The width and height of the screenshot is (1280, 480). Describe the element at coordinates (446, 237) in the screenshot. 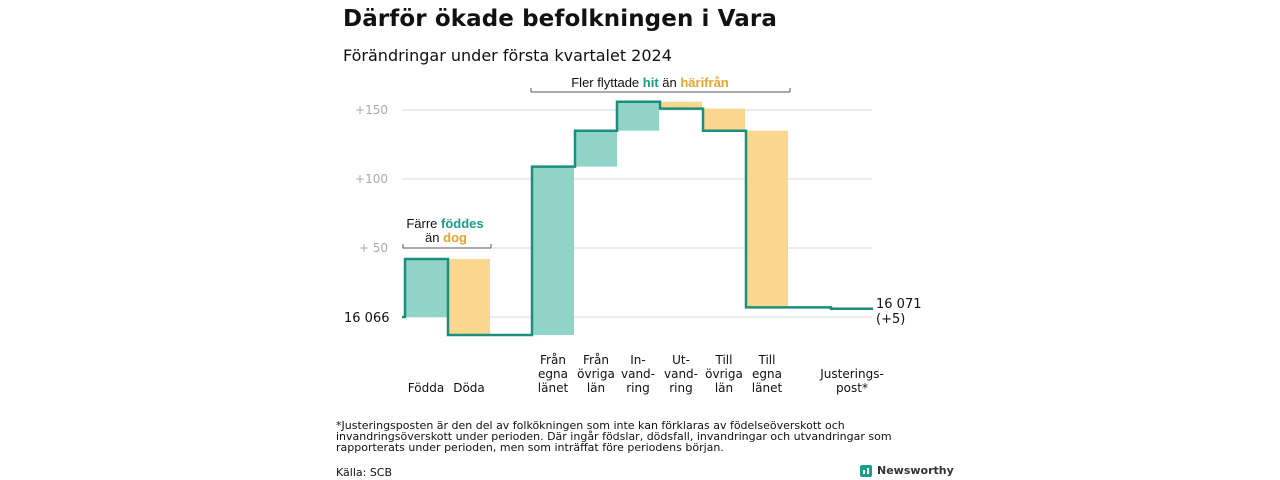

I see `births-annotation-line2: än dog` at that location.